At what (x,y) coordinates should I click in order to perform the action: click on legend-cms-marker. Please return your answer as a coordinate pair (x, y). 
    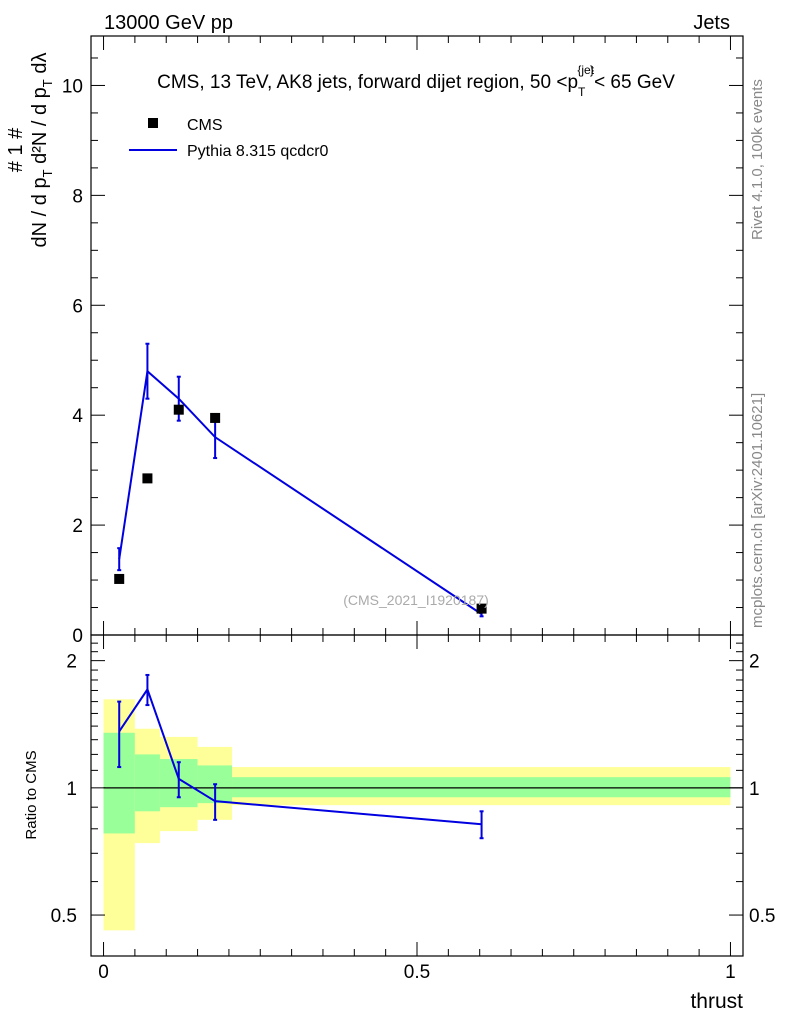
    Looking at the image, I should click on (153, 123).